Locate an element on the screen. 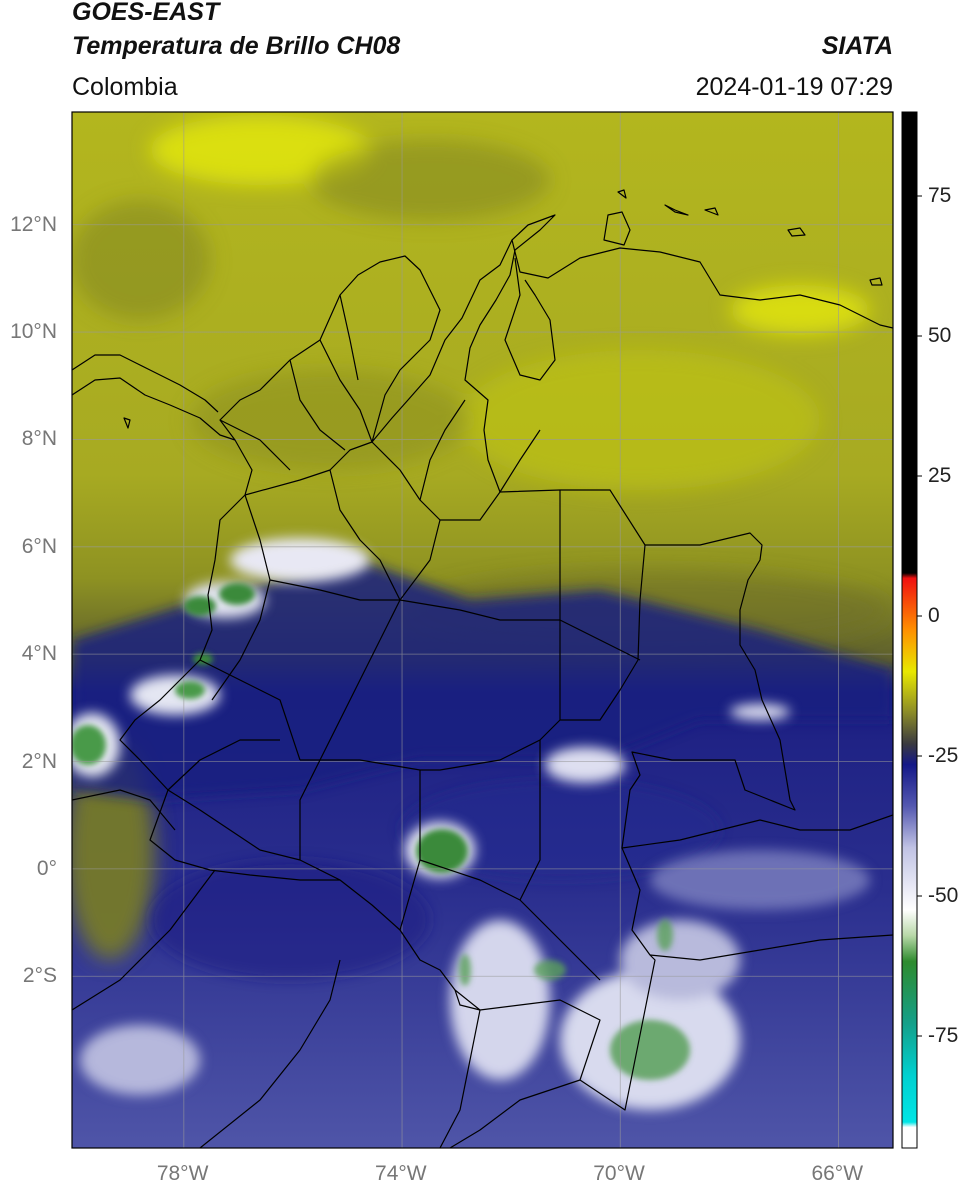 The height and width of the screenshot is (1190, 966). lat-label: 4°N is located at coordinates (39, 654).